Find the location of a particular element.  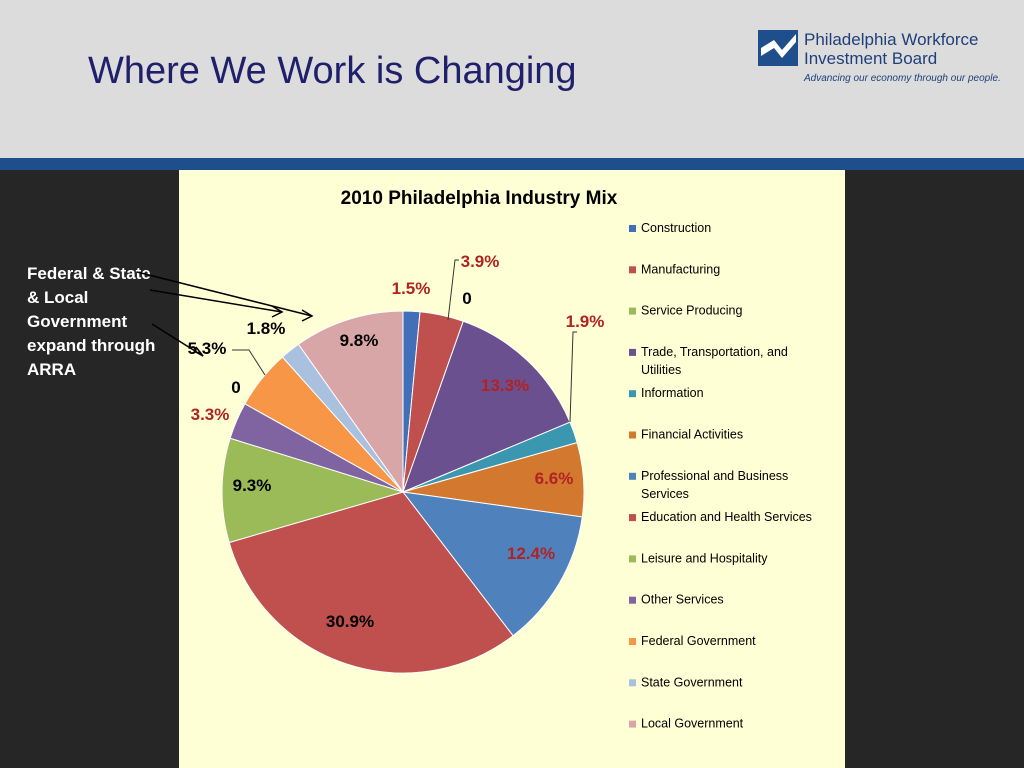

data-label-construction: 1.5% is located at coordinates (411, 288).